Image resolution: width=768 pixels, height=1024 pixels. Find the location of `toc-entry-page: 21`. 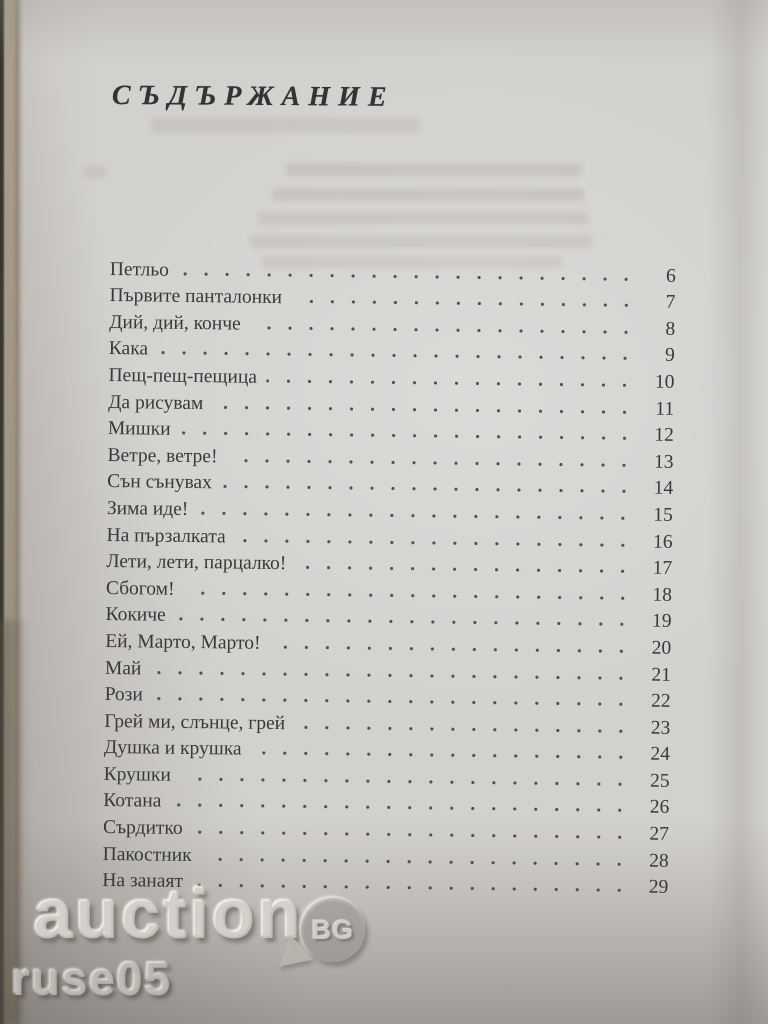

toc-entry-page: 21 is located at coordinates (661, 675).